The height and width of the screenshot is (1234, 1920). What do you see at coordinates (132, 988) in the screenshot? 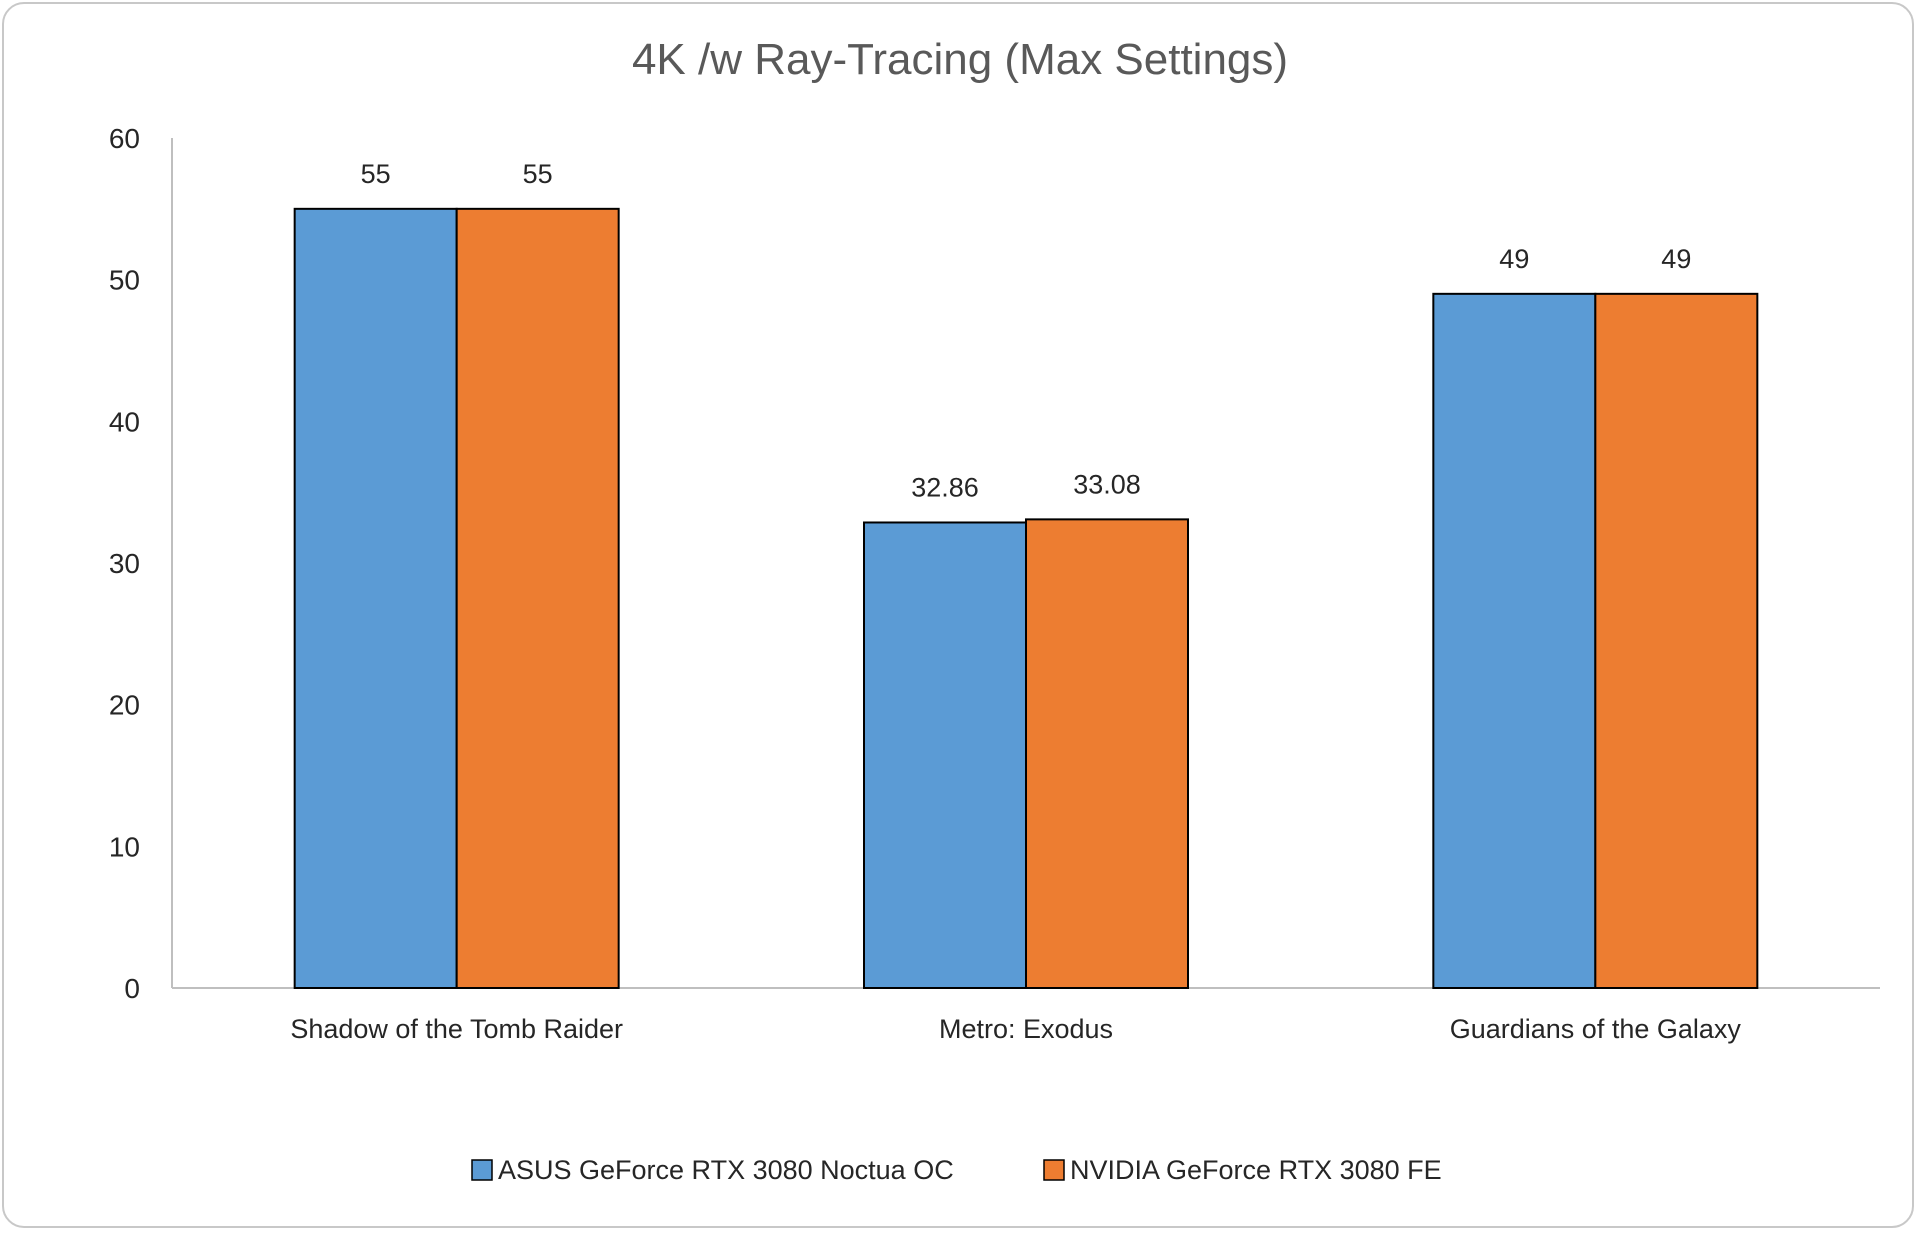
I see `y-tick-label: 0` at bounding box center [132, 988].